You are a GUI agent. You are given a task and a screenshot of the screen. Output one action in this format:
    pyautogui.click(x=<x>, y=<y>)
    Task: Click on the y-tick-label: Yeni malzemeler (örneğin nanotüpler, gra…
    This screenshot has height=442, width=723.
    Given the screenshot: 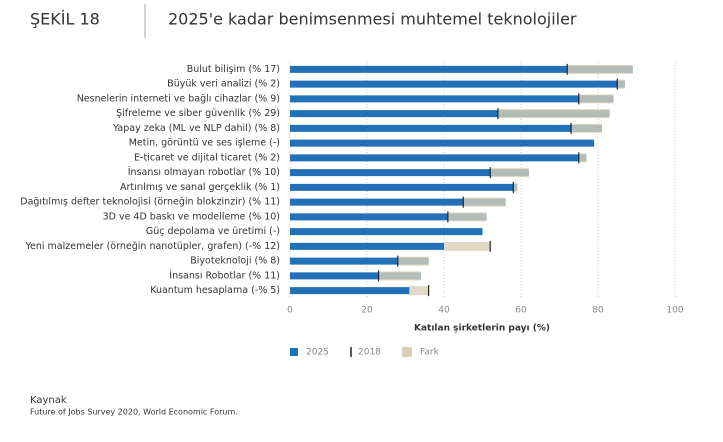 What is the action you would take?
    pyautogui.click(x=152, y=246)
    